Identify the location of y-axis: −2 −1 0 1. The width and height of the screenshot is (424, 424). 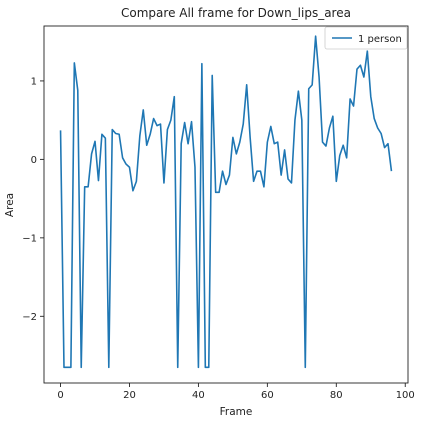
(33, 199).